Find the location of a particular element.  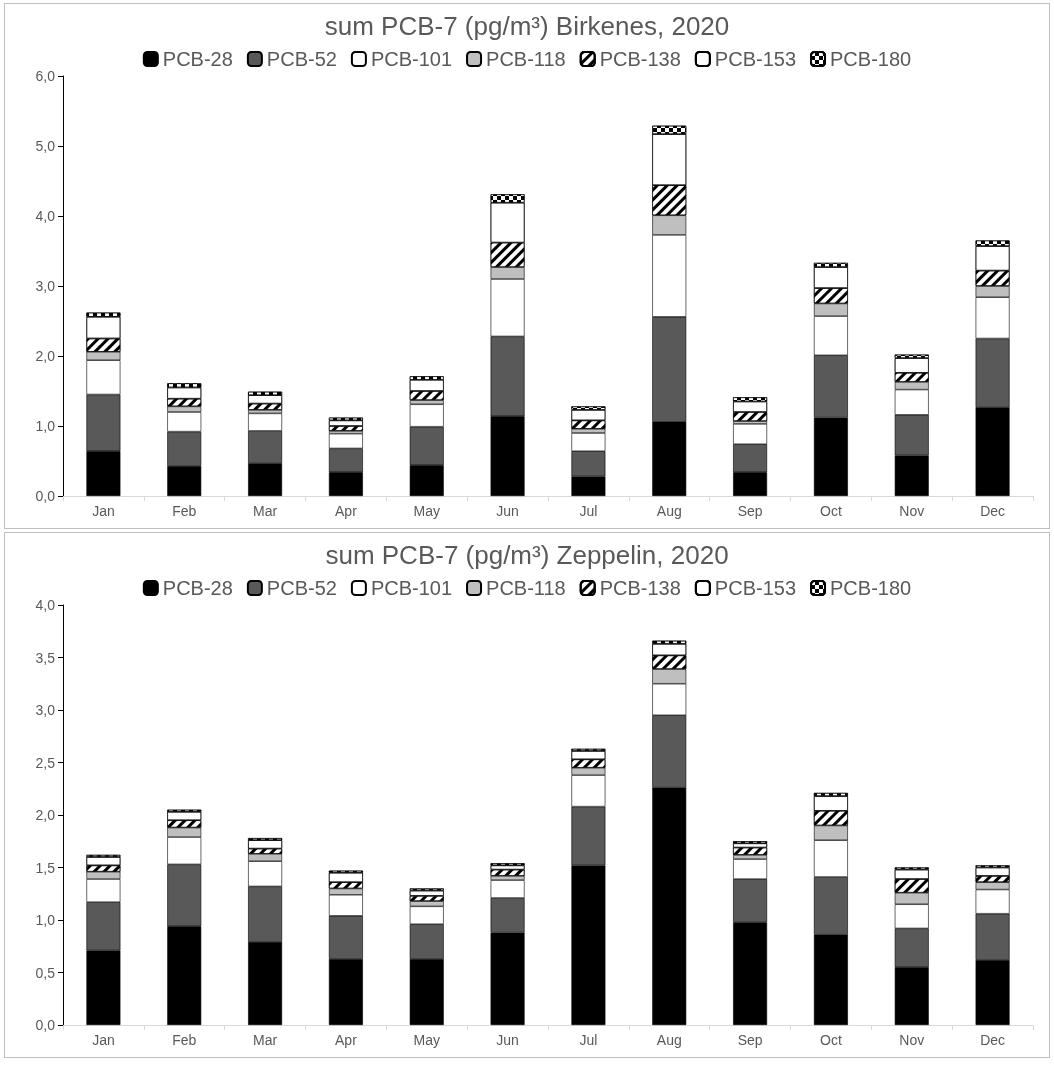

y-tick-label: 6,0 is located at coordinates (45, 76).